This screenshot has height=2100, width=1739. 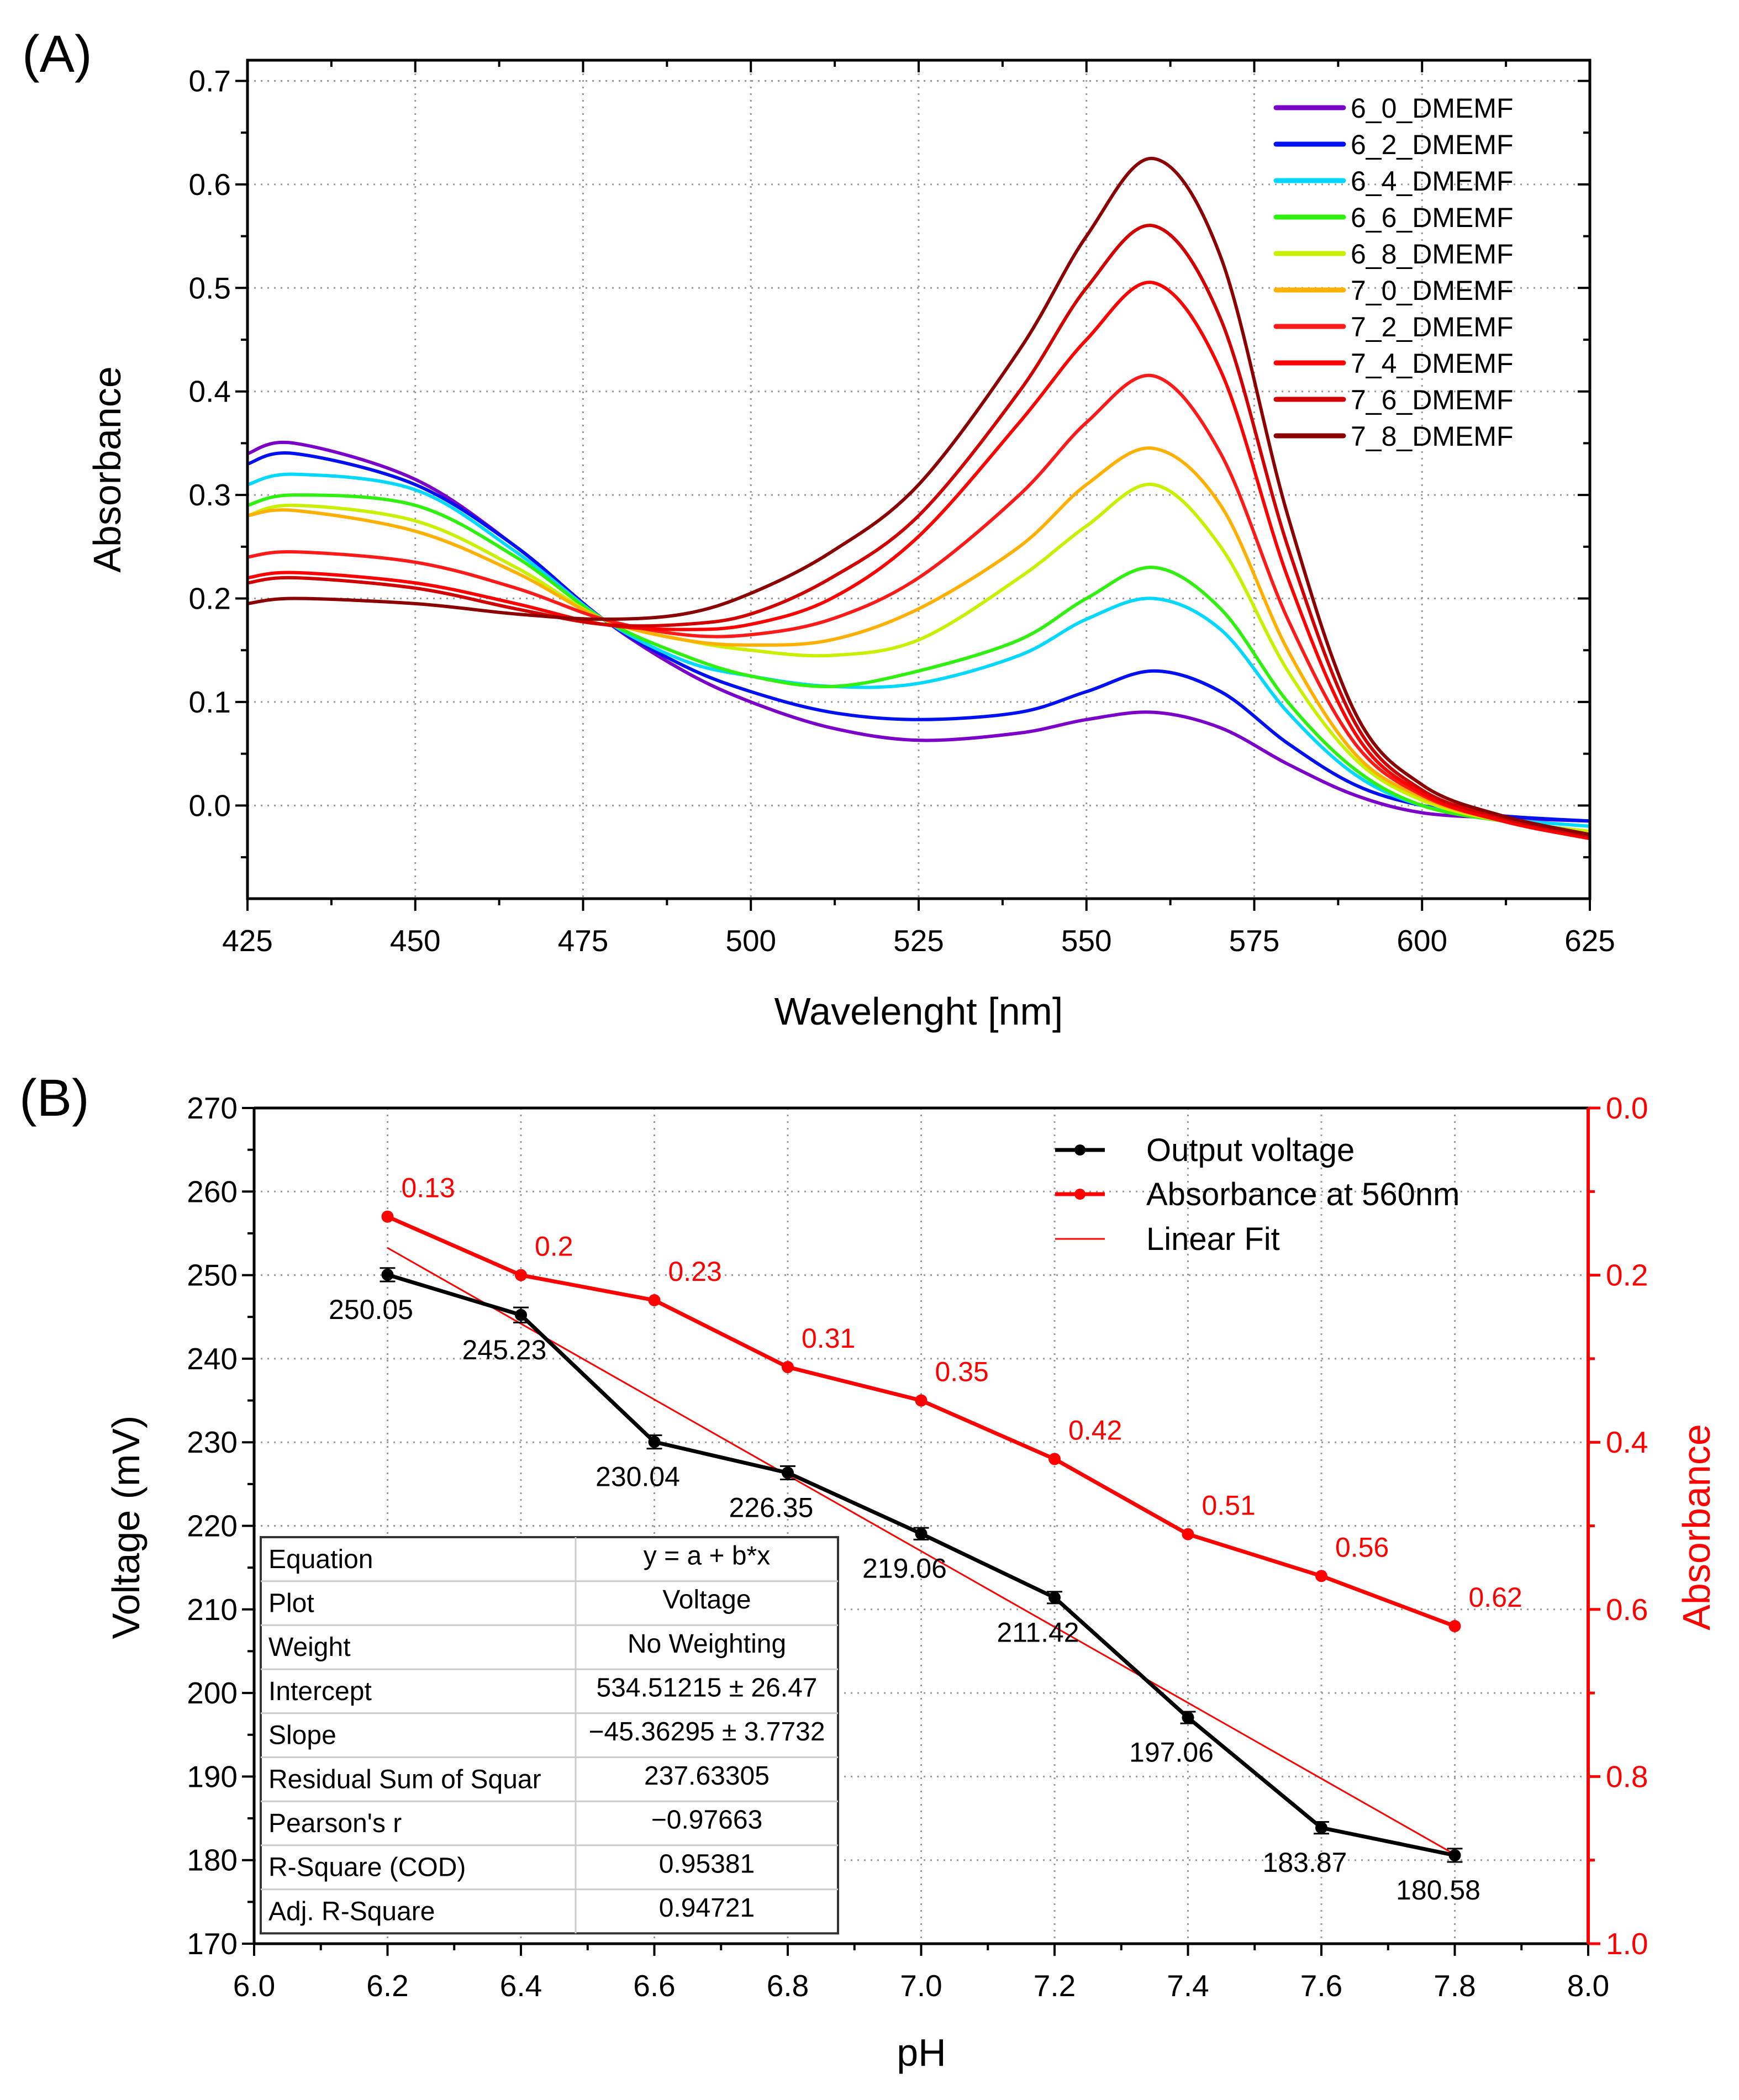 What do you see at coordinates (1627, 1442) in the screenshot?
I see `y2-tick-label: 0.4` at bounding box center [1627, 1442].